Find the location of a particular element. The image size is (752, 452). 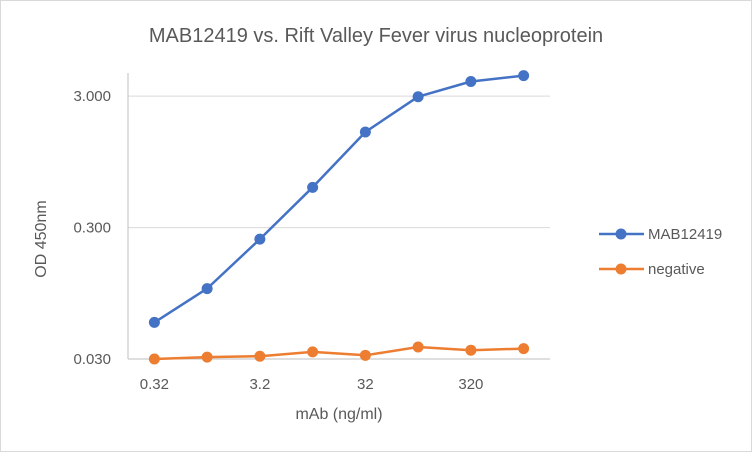

x-tick-label: 0.32 is located at coordinates (154, 384).